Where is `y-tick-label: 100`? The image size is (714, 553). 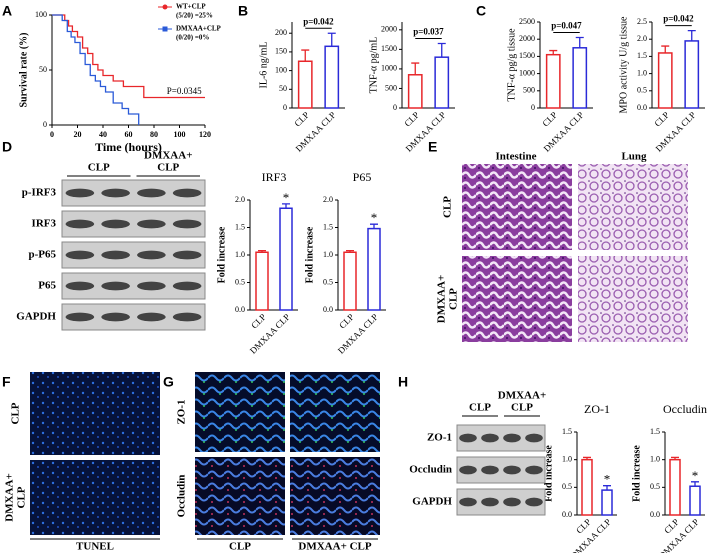
y-tick-label: 100 is located at coordinates (281, 69).